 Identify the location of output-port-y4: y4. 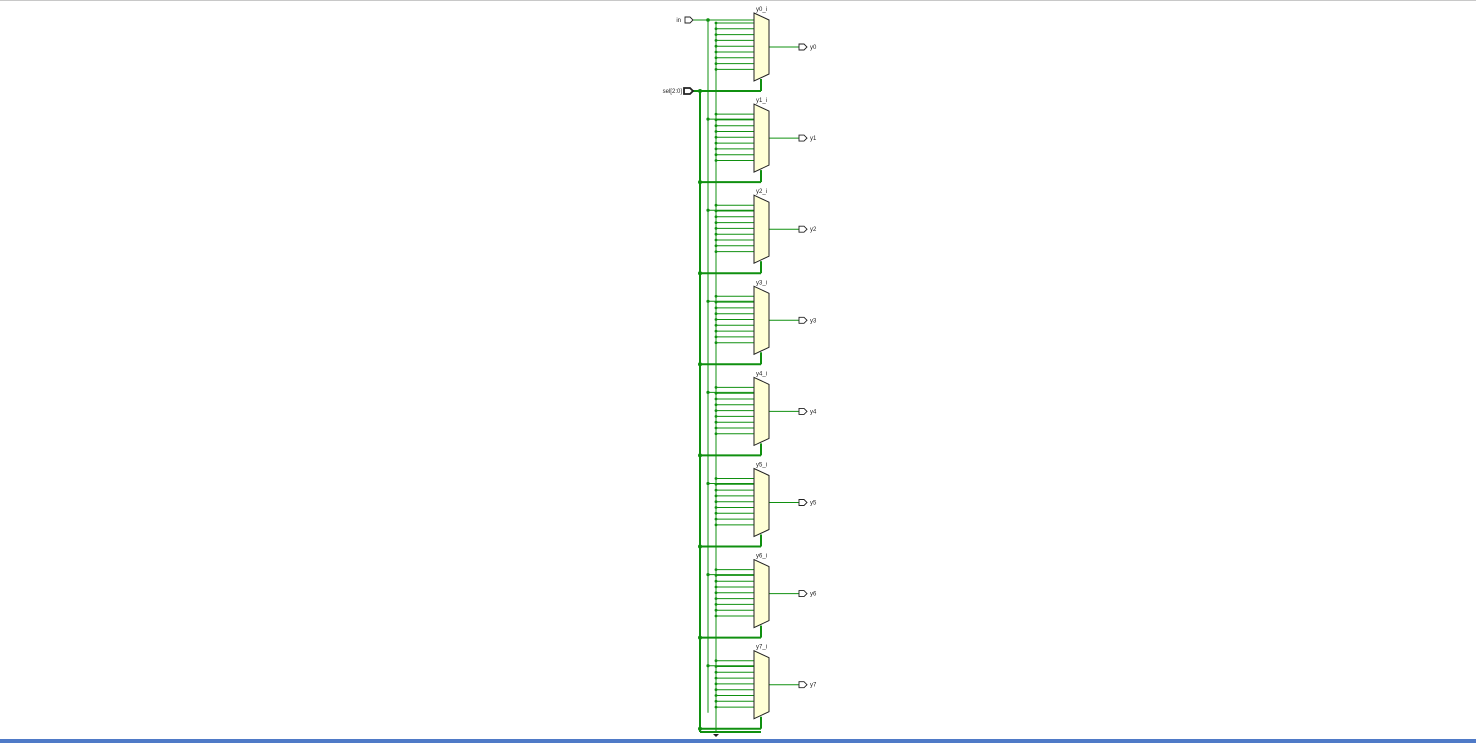
(807, 411).